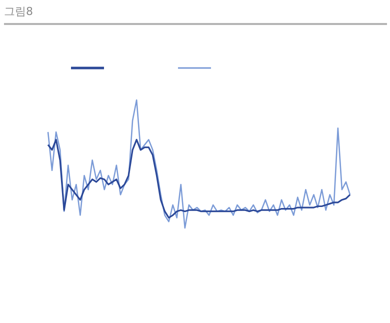 The height and width of the screenshot is (323, 390). What do you see at coordinates (18, 11) in the screenshot?
I see `chart-title: 그림8` at bounding box center [18, 11].